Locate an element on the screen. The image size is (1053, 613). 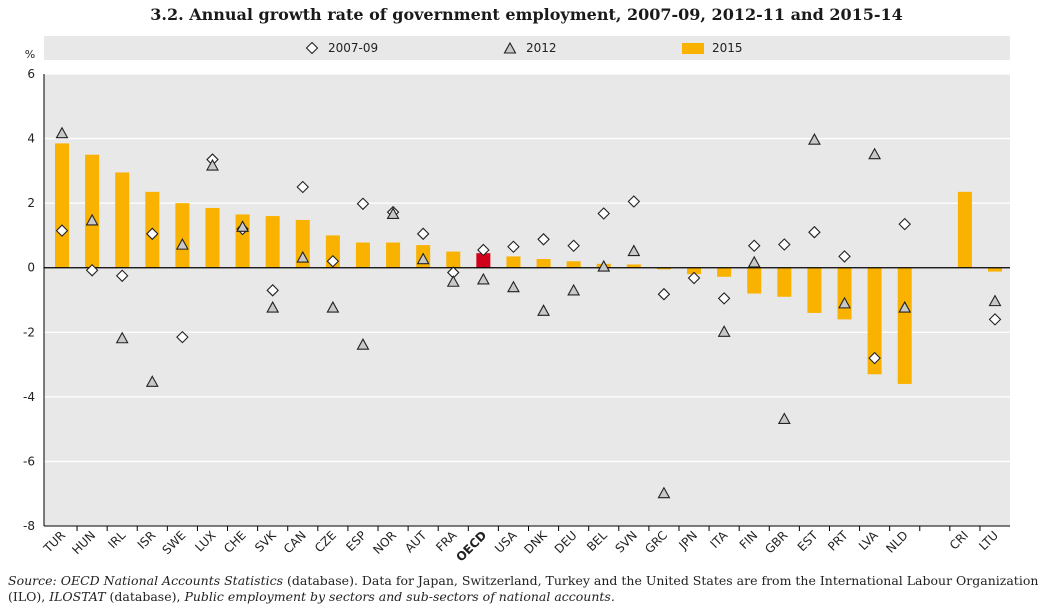
legend-triangle is located at coordinates (510, 47).